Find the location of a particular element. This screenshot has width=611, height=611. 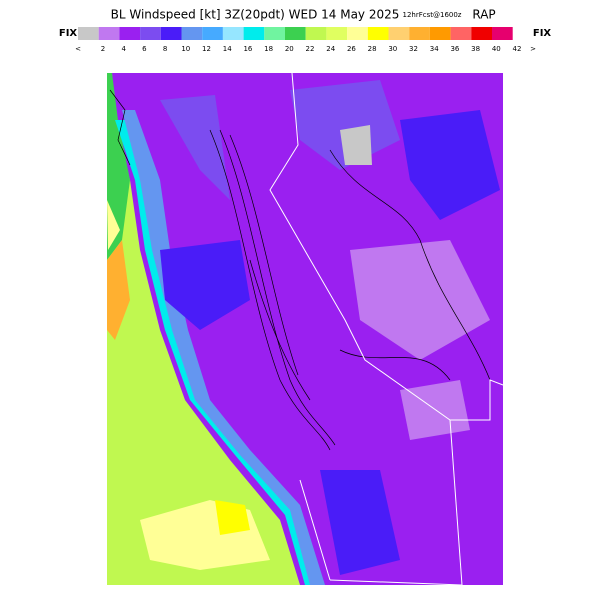

colorbar-label: 18 is located at coordinates (268, 49).